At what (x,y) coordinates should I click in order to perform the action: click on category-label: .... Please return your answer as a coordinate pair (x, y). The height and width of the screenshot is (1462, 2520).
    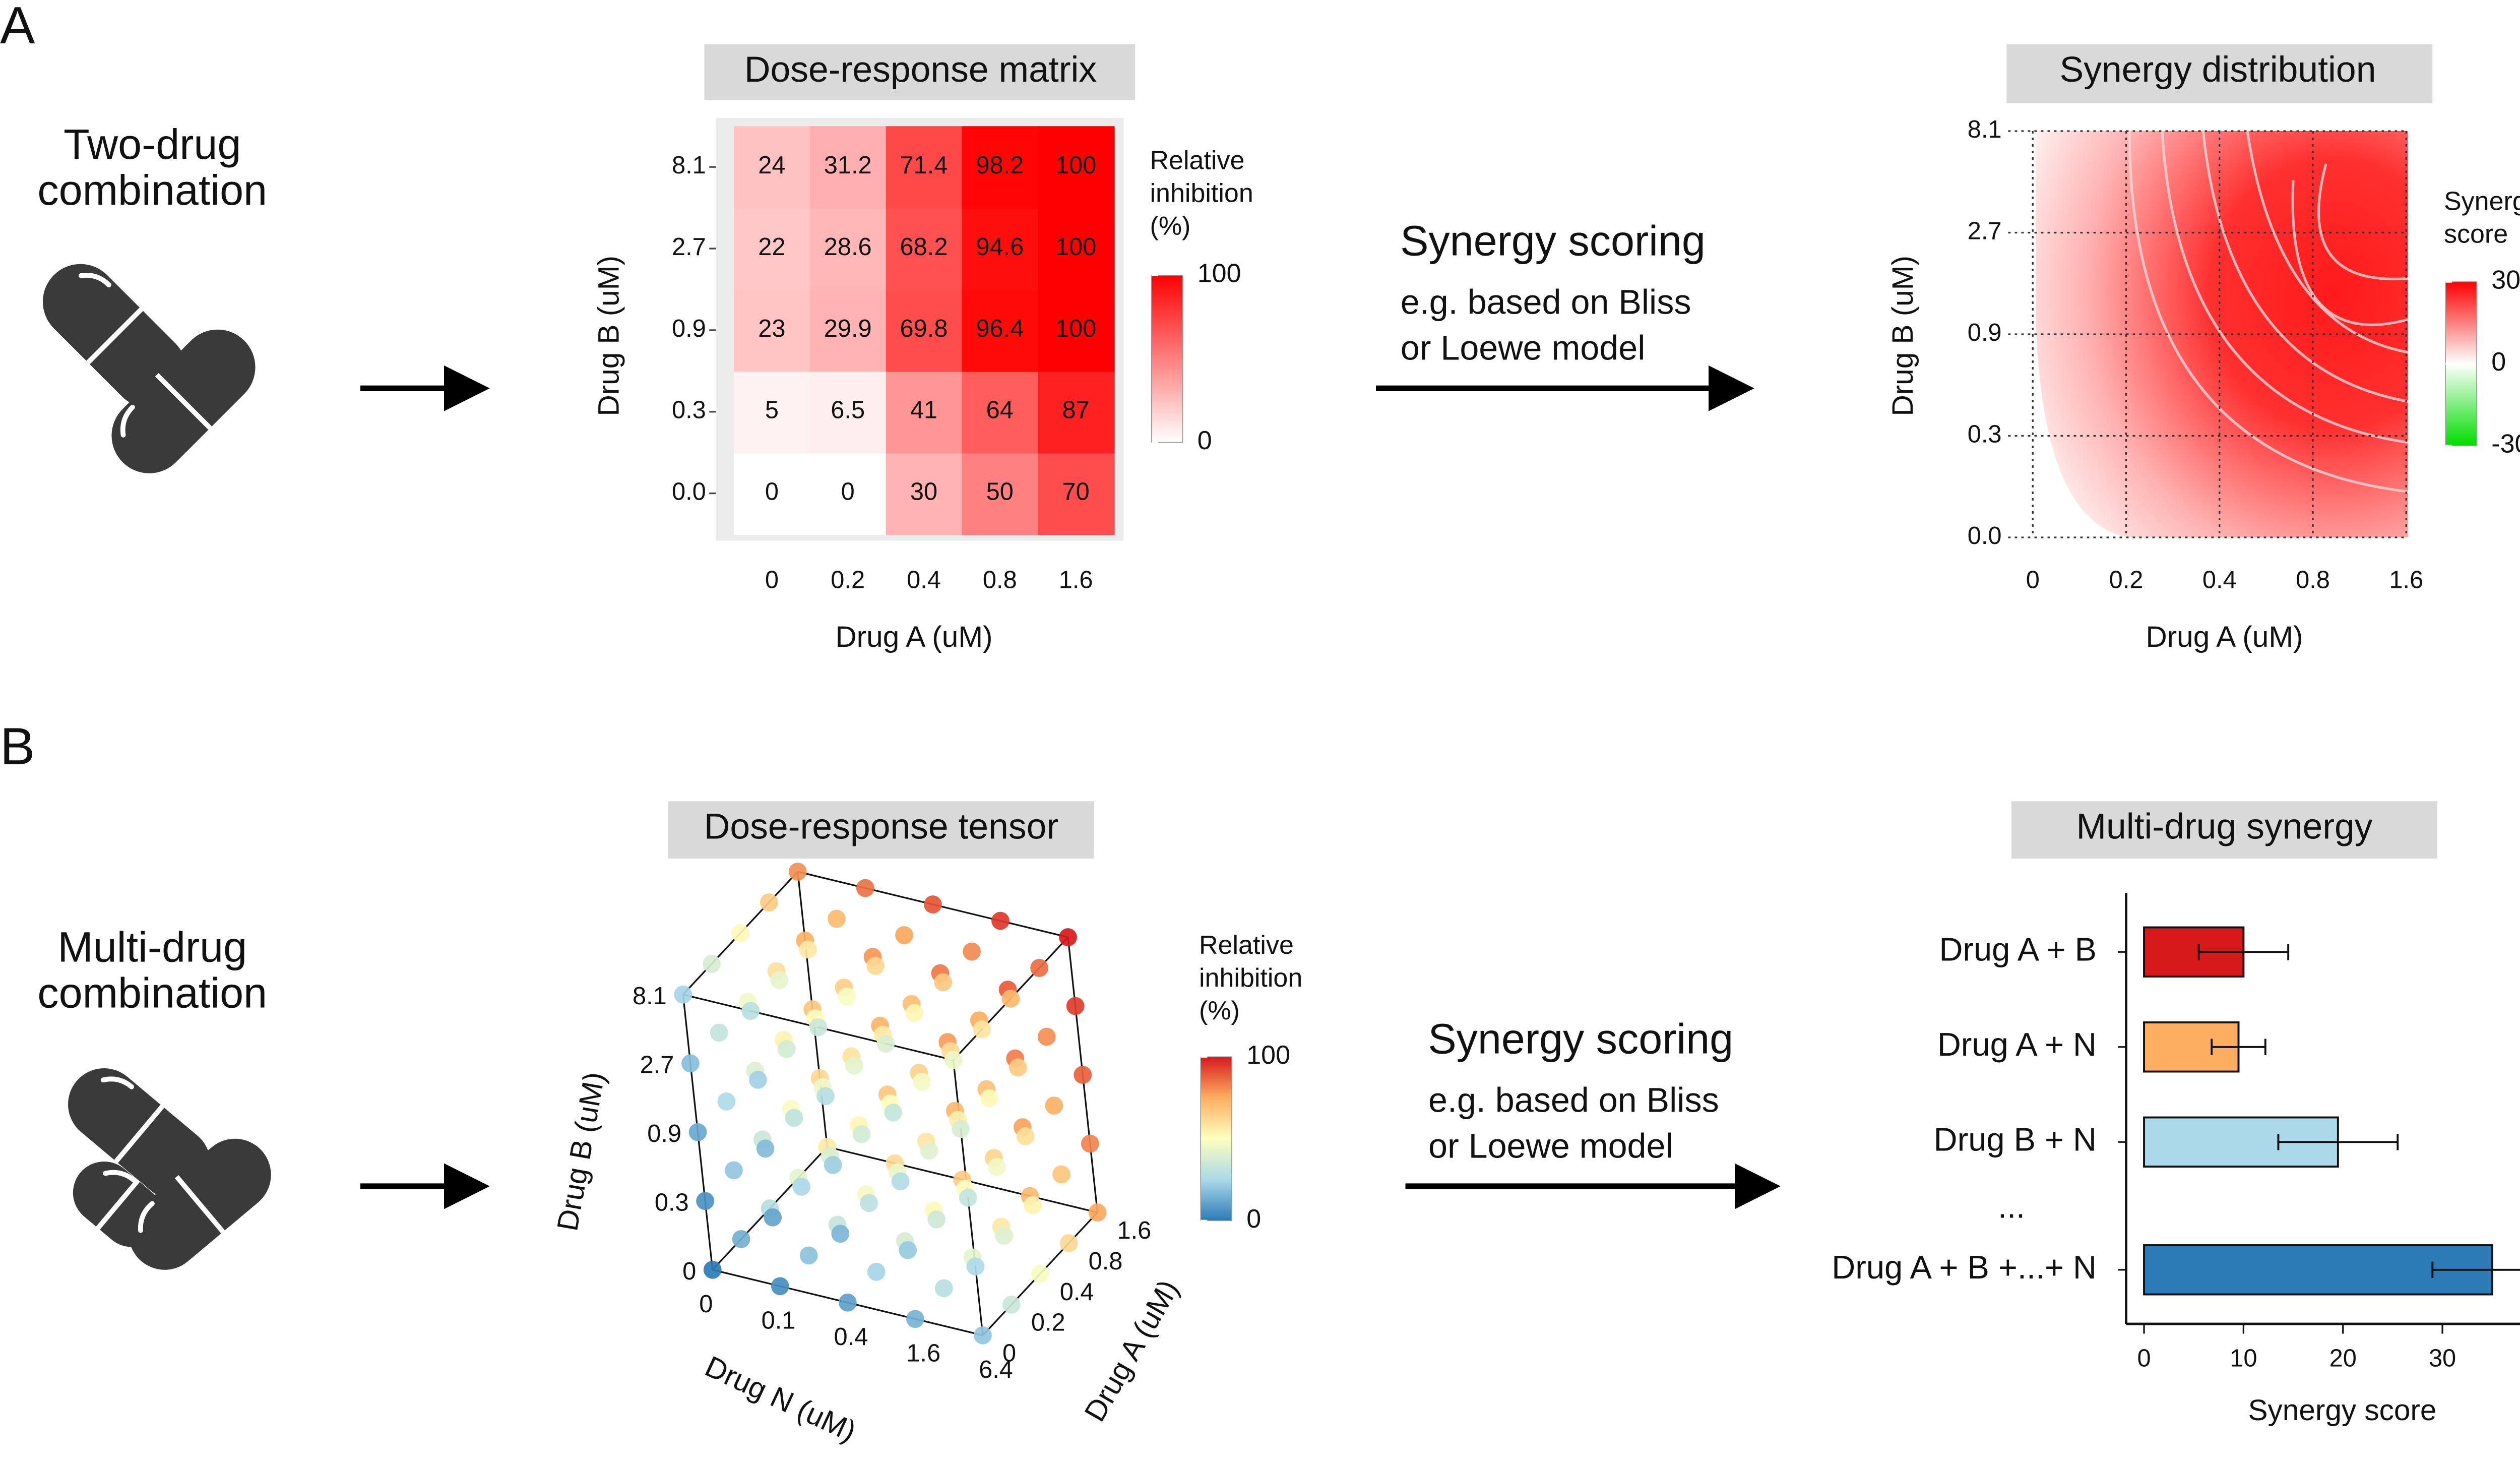
    Looking at the image, I should click on (2012, 1206).